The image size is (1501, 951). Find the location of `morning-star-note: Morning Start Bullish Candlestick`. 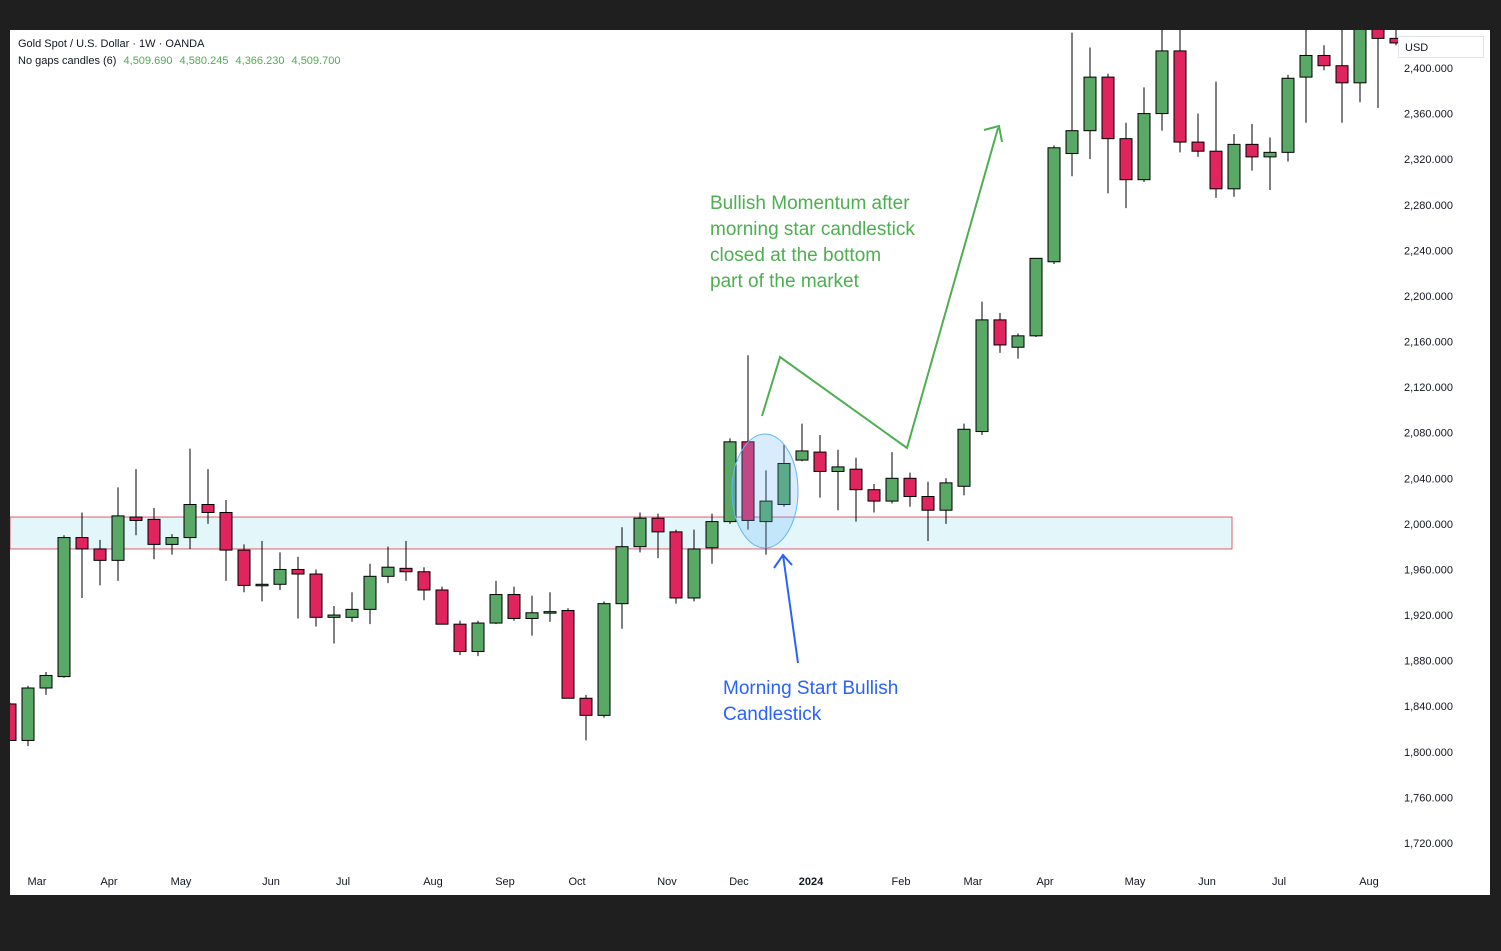

morning-star-note: Morning Start Bullish Candlestick is located at coordinates (811, 701).